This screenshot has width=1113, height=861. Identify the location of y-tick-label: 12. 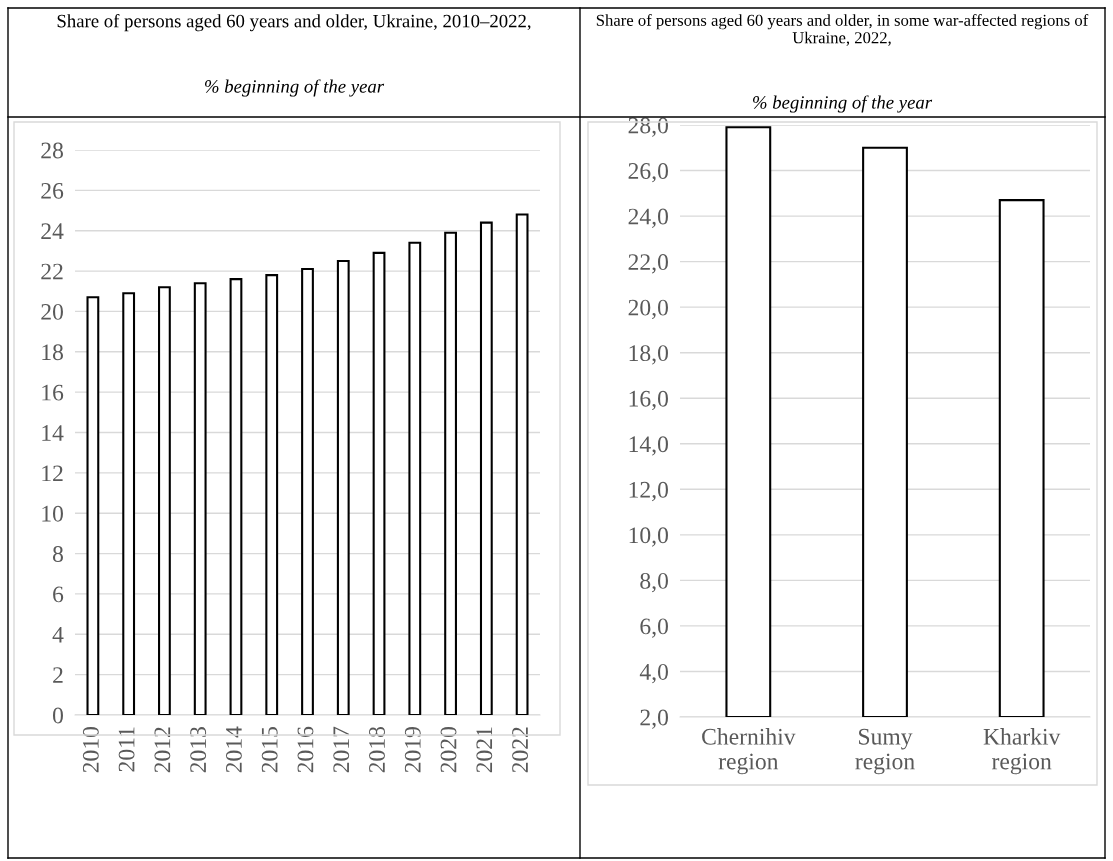
(52, 473).